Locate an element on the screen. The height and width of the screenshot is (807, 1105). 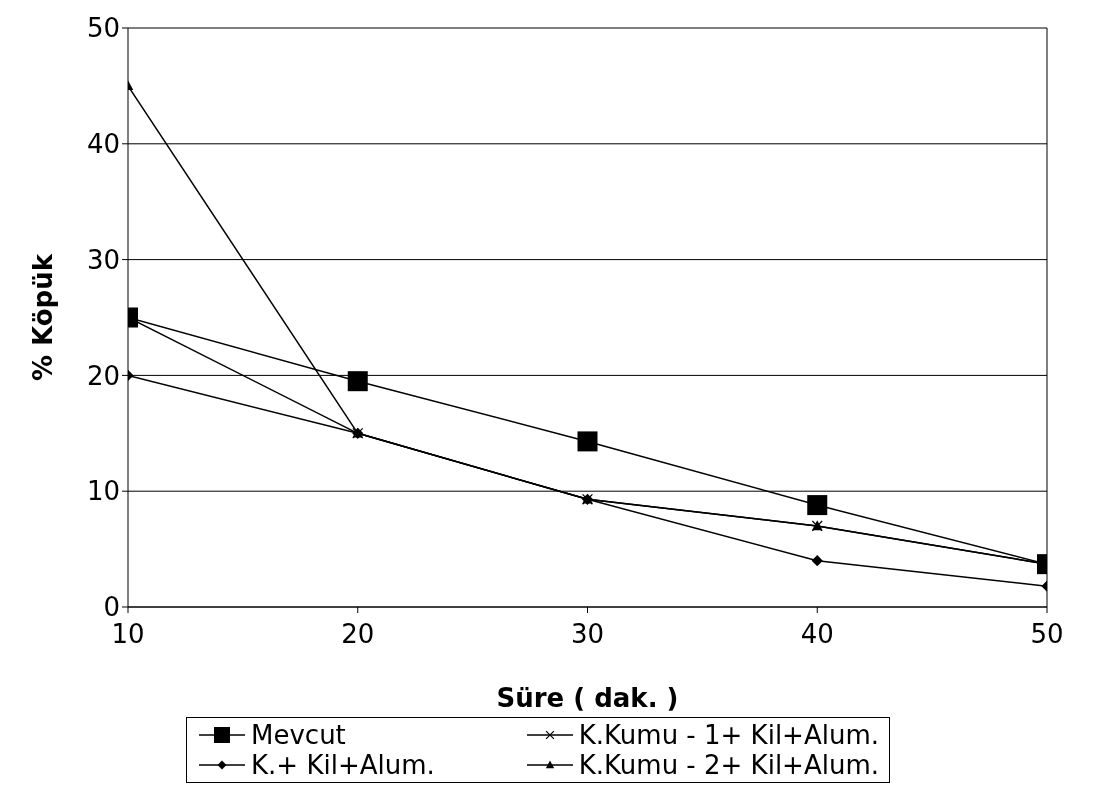
legend-label: K.Kumu - 2+ Kil+Alum. is located at coordinates (728, 765).